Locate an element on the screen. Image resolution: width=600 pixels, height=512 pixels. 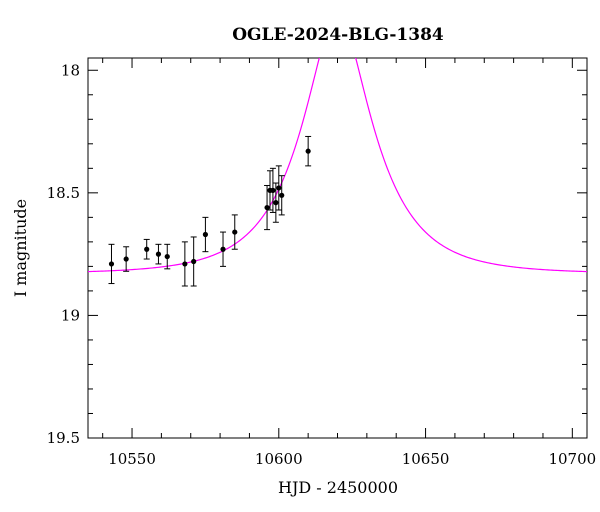
y-tick-label: 18.5 is located at coordinates (63, 193).